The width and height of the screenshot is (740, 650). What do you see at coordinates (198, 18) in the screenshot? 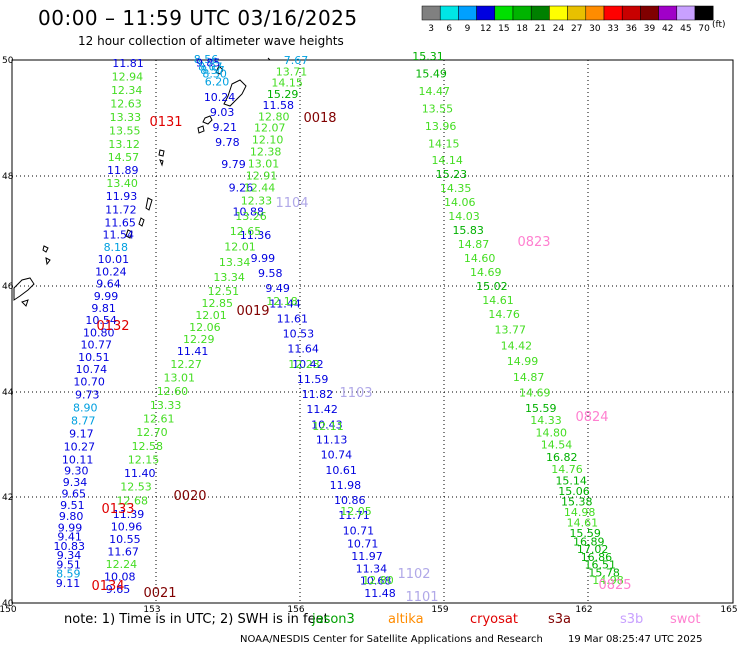
I see `map-title: 00:00 – 11:59 UTC 03/16/2025` at bounding box center [198, 18].